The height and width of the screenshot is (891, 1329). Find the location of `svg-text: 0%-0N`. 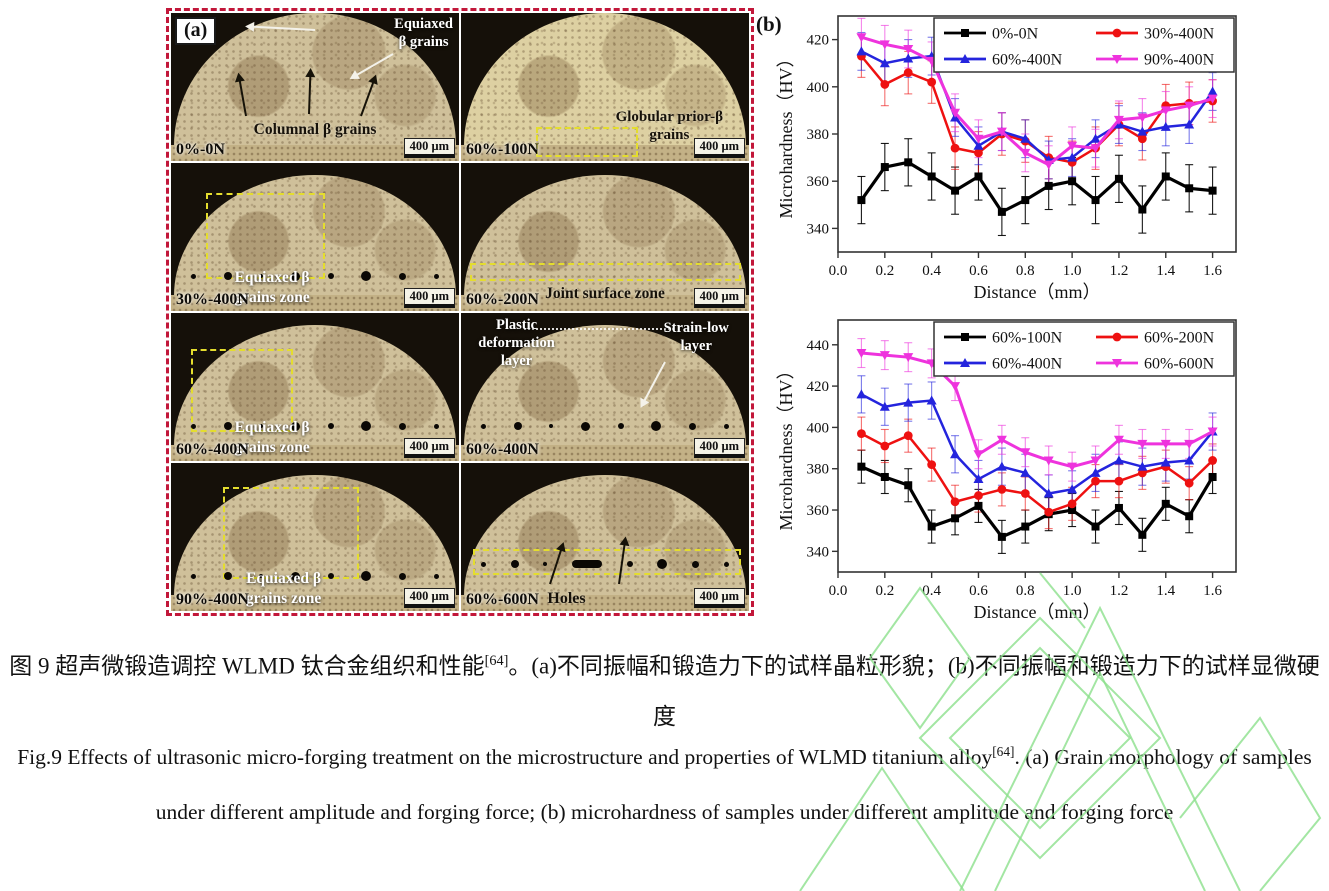

svg-text: 0%-0N is located at coordinates (1015, 34).